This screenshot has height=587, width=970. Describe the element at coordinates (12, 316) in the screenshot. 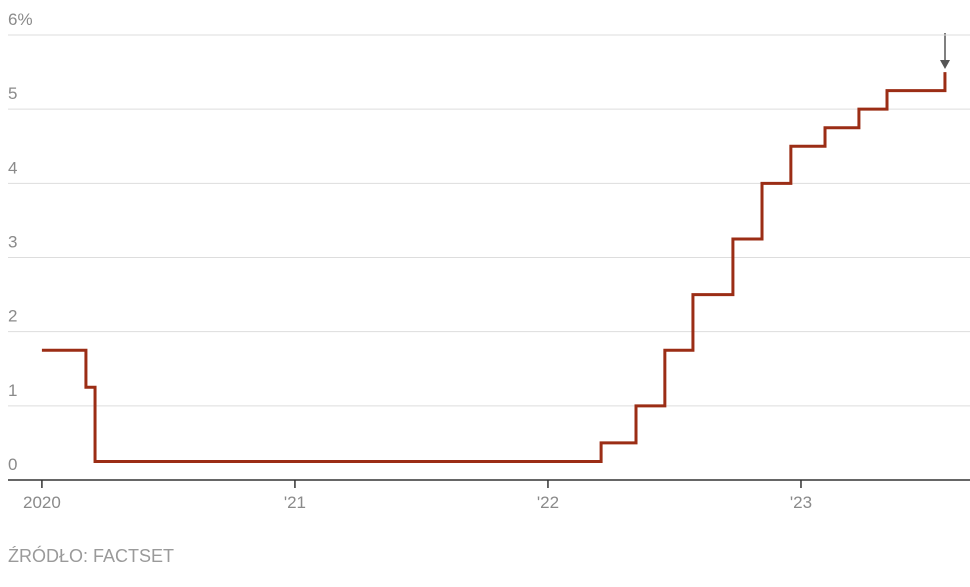

I see `y-tick-label: 2` at that location.